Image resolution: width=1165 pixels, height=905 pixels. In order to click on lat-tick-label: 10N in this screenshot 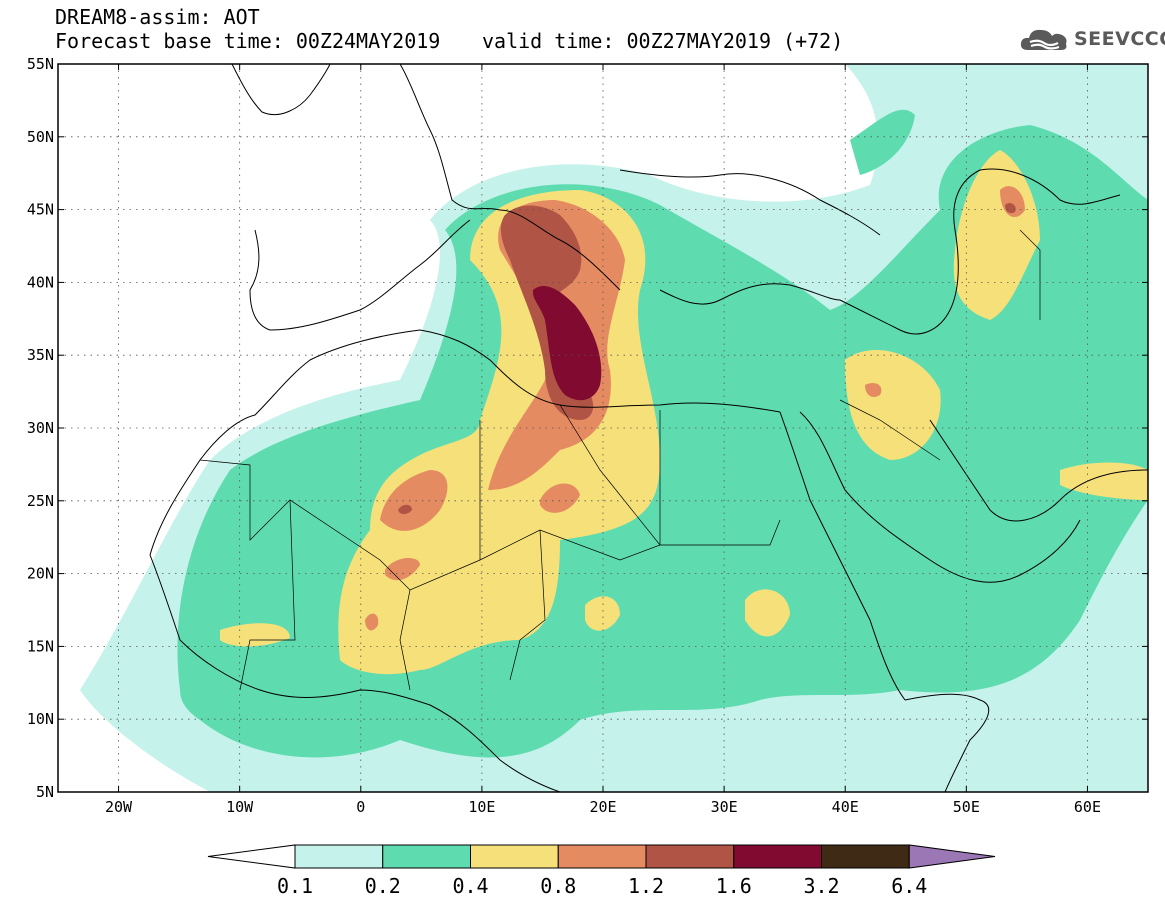, I will do `click(40, 719)`.